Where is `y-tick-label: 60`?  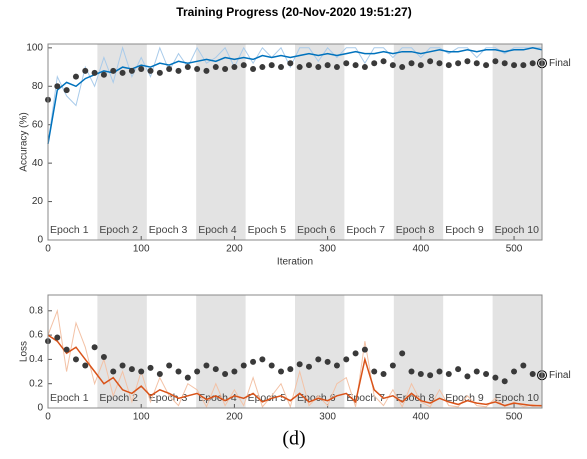
y-tick-label: 60 is located at coordinates (38, 124).